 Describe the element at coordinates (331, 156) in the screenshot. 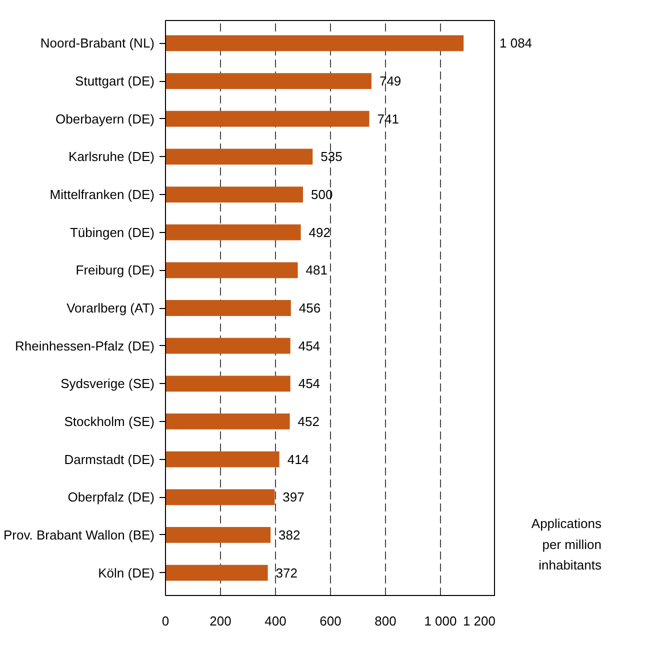

I see `data-label: 535` at that location.